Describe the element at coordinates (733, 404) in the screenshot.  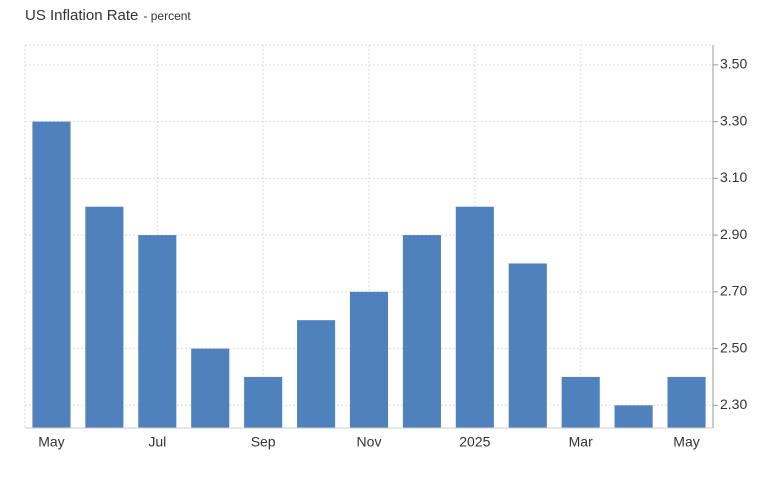
I see `y-tick-label: 2.30` at that location.